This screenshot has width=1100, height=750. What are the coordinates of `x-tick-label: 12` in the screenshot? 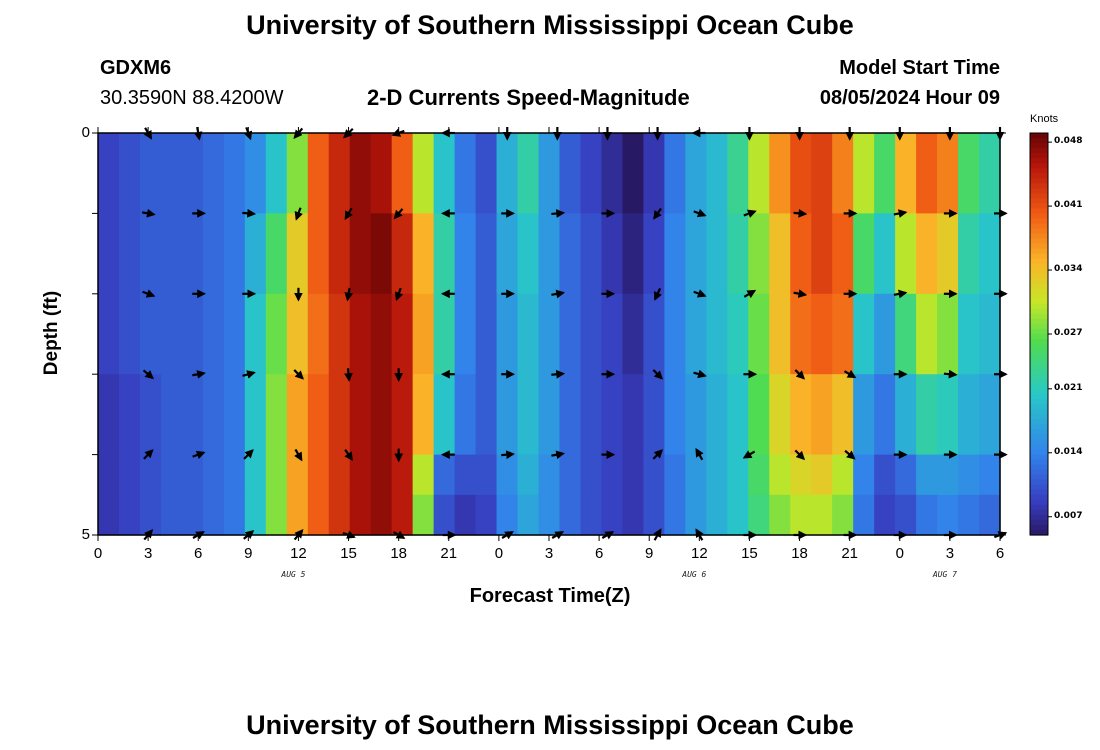 It's located at (298, 553).